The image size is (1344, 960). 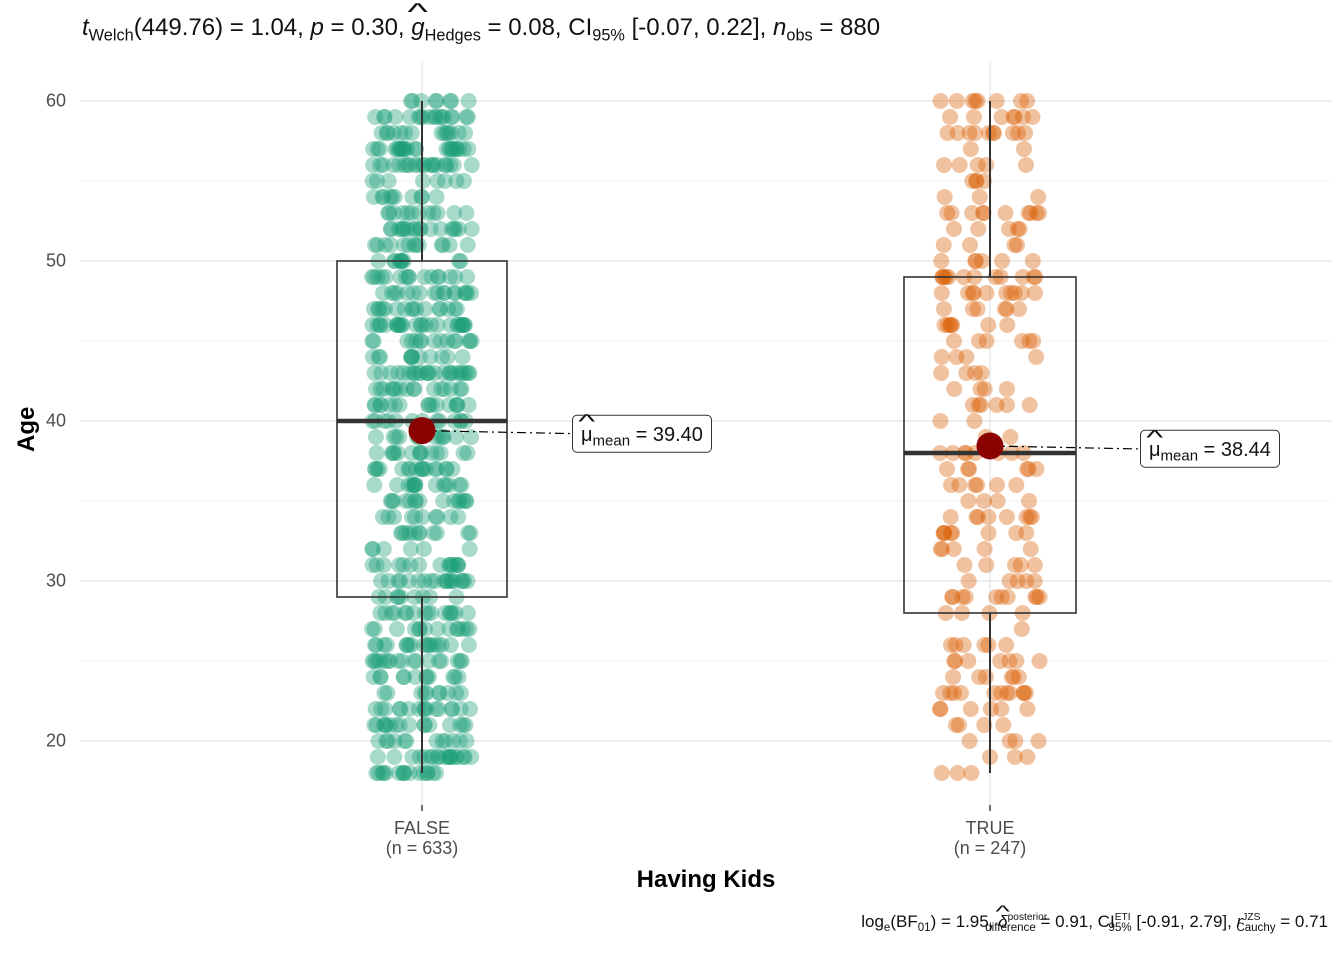 I want to click on title-stat-subscript: Welch, so click(x=111, y=35).